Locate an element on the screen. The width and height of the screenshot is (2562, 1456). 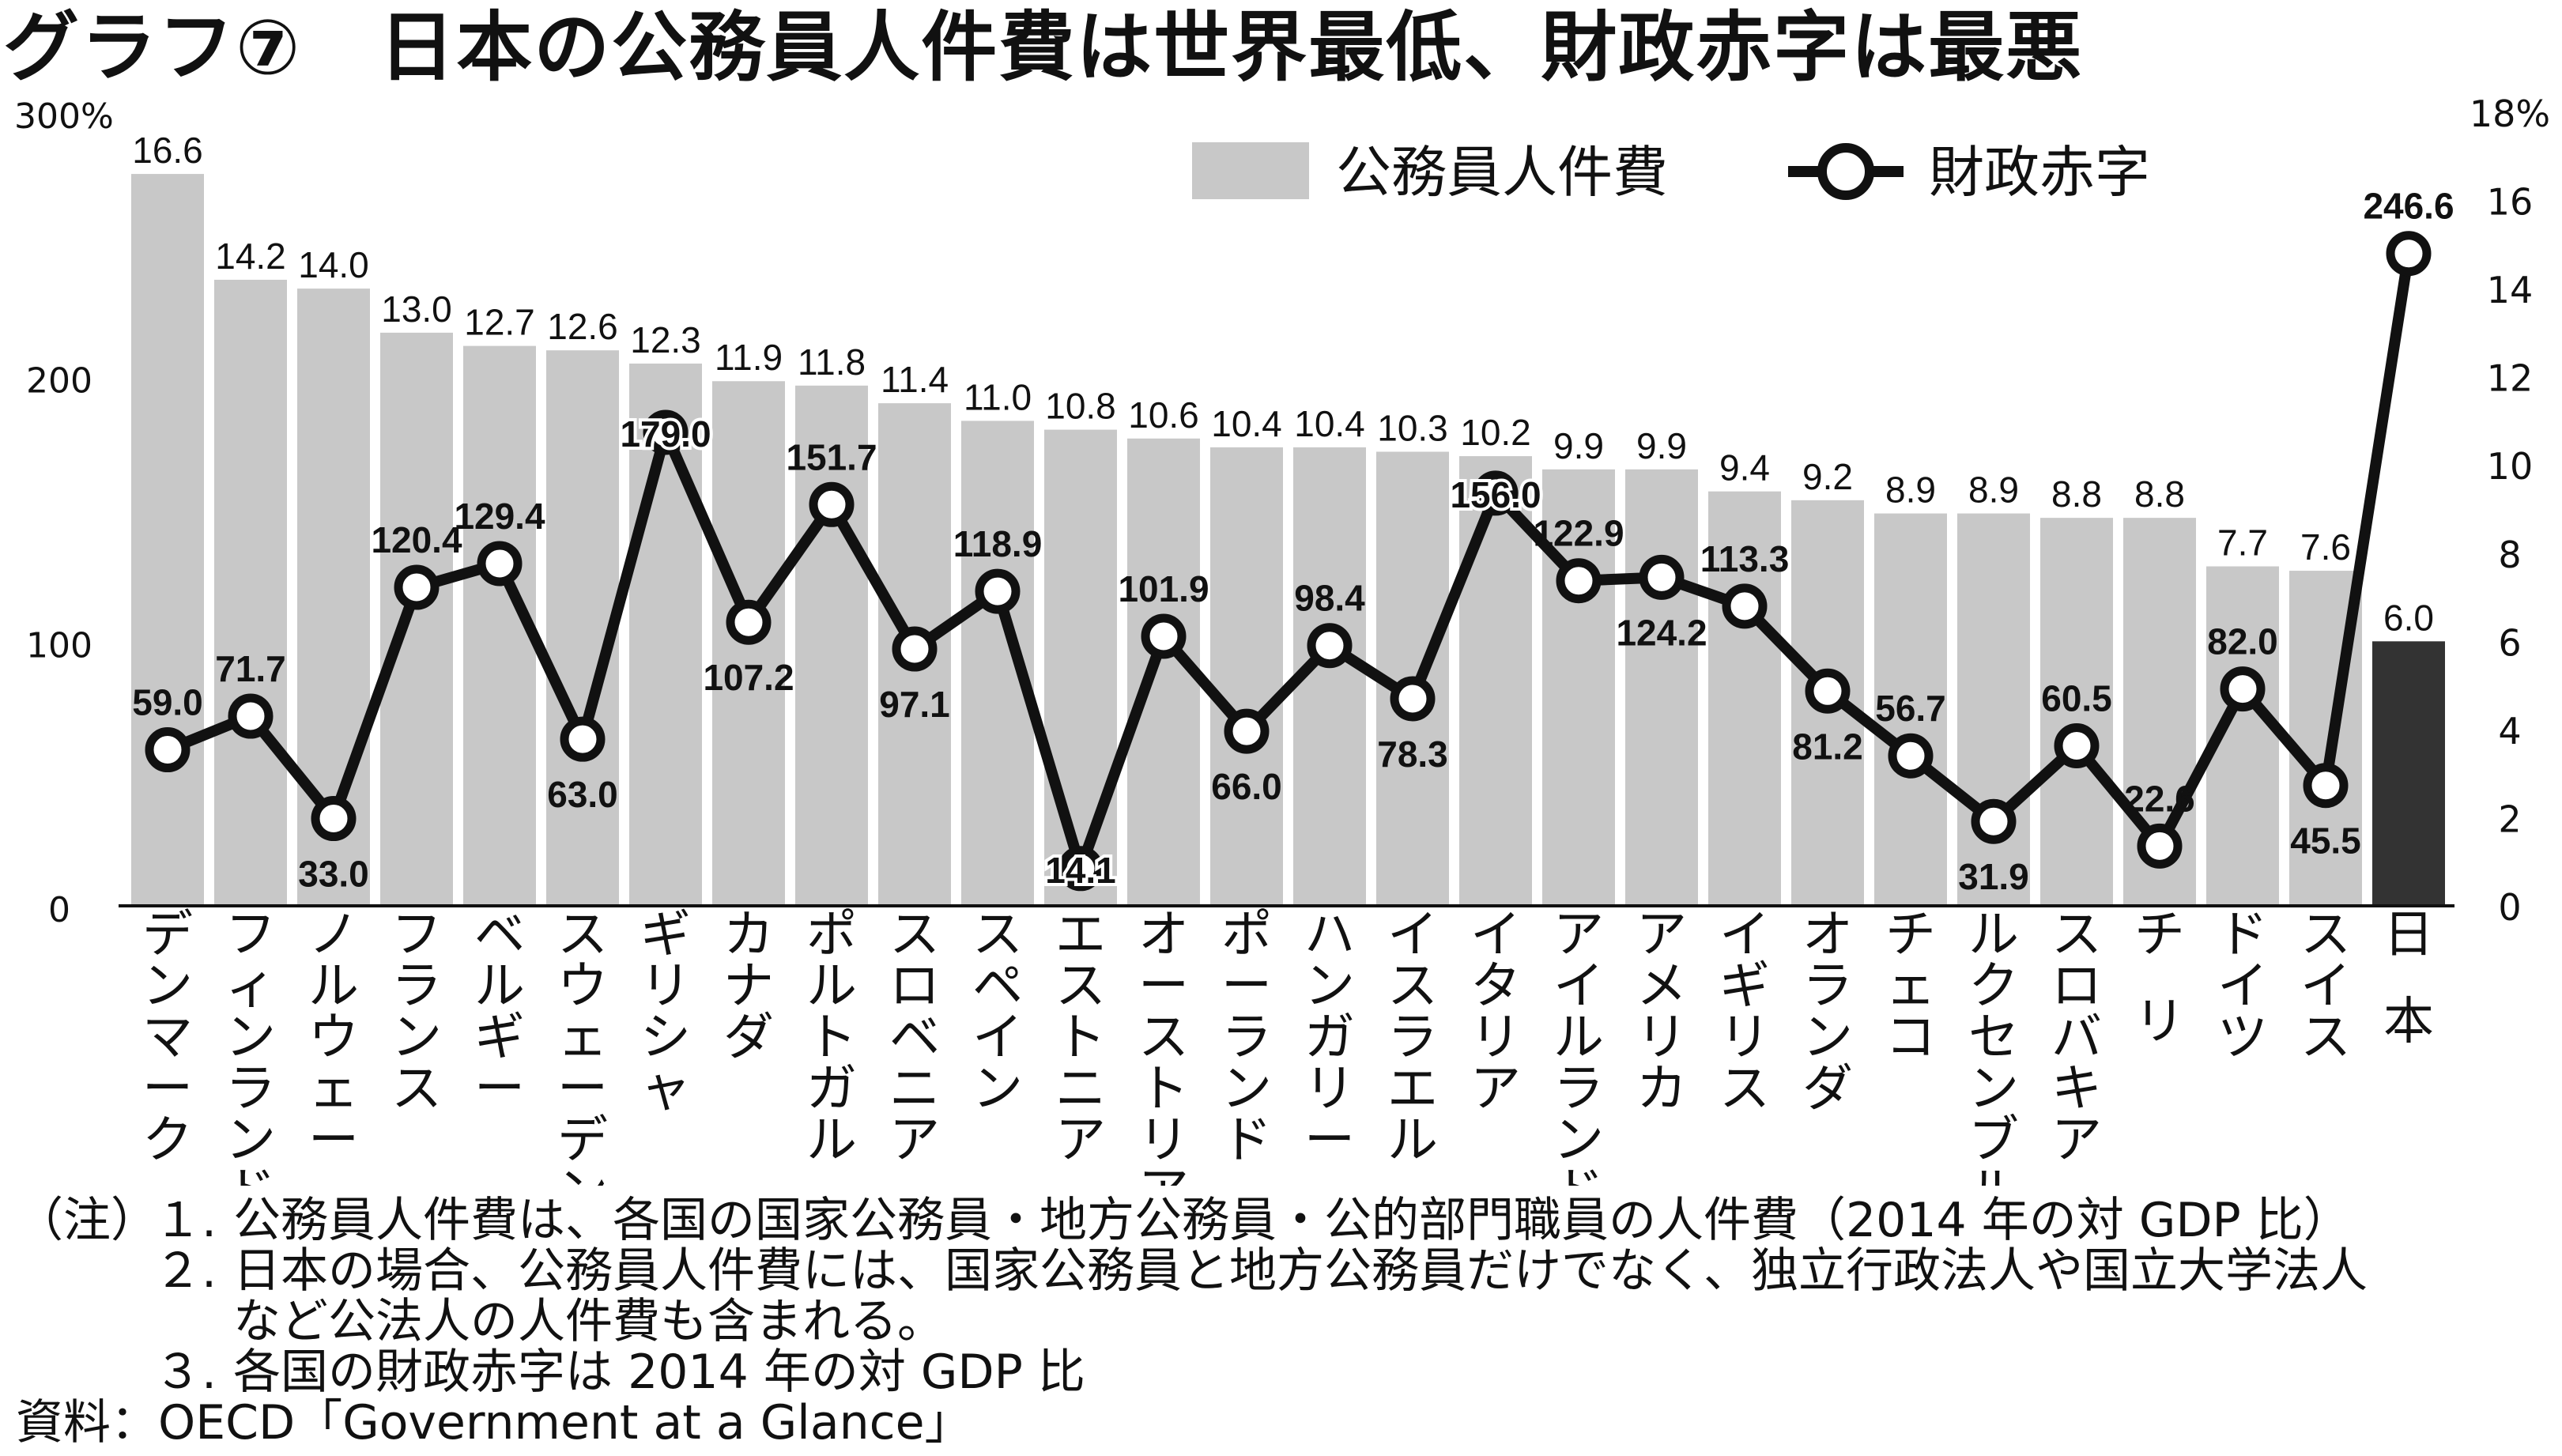
note-text: など公法人の人件費も含まれる。 is located at coordinates (589, 1321).